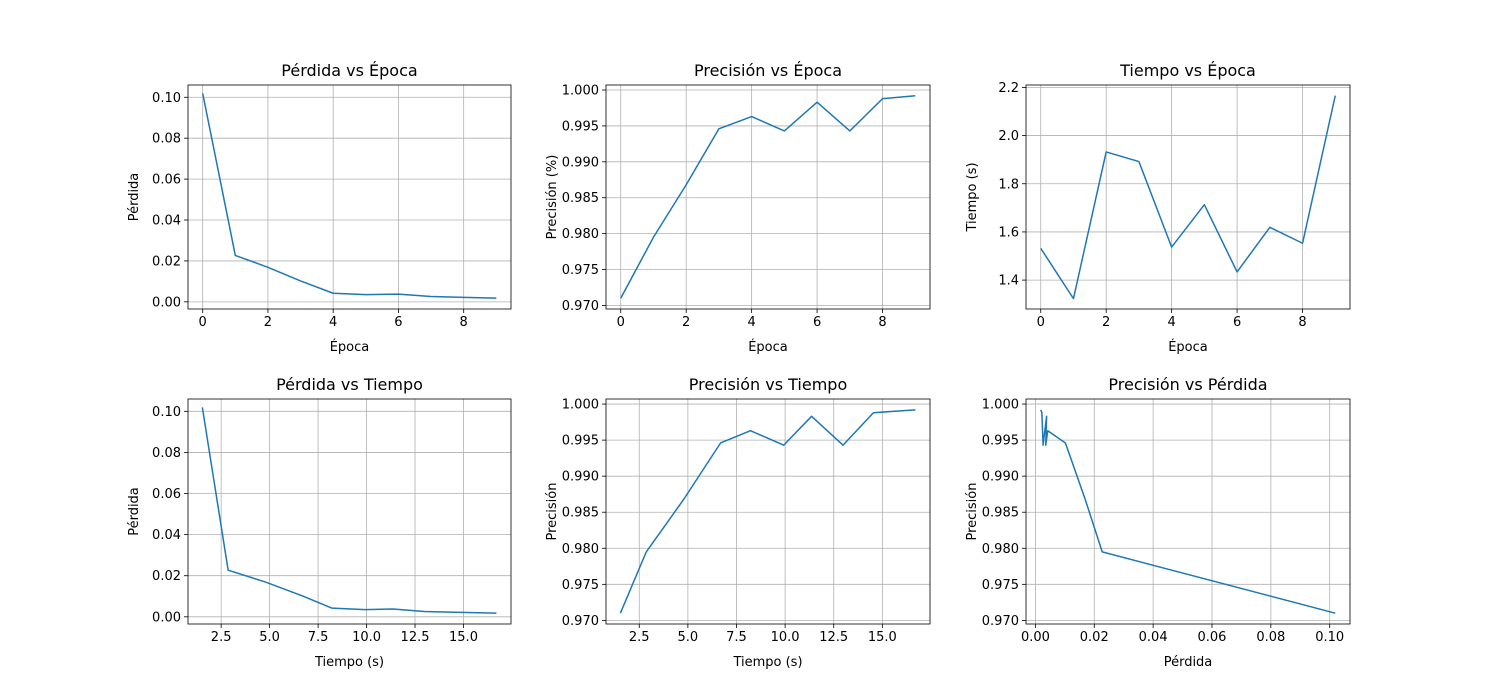  I want to click on x-tick-label: 0.06, so click(1212, 637).